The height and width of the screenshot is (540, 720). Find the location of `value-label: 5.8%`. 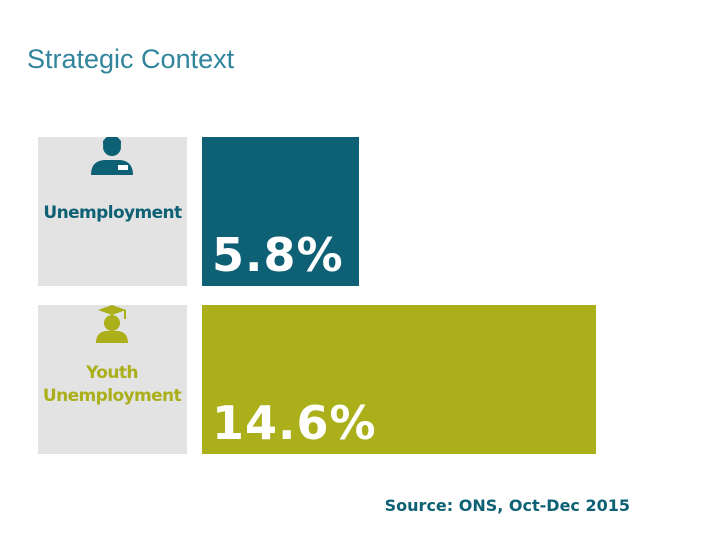

value-label: 5.8% is located at coordinates (278, 255).